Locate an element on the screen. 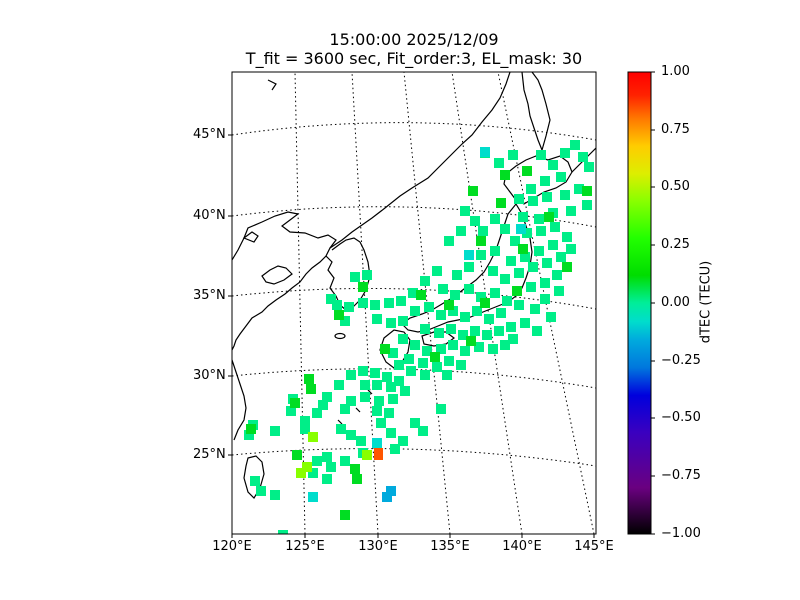 This screenshot has height=600, width=800. colorbar-tick-label: −1.00 is located at coordinates (681, 533).